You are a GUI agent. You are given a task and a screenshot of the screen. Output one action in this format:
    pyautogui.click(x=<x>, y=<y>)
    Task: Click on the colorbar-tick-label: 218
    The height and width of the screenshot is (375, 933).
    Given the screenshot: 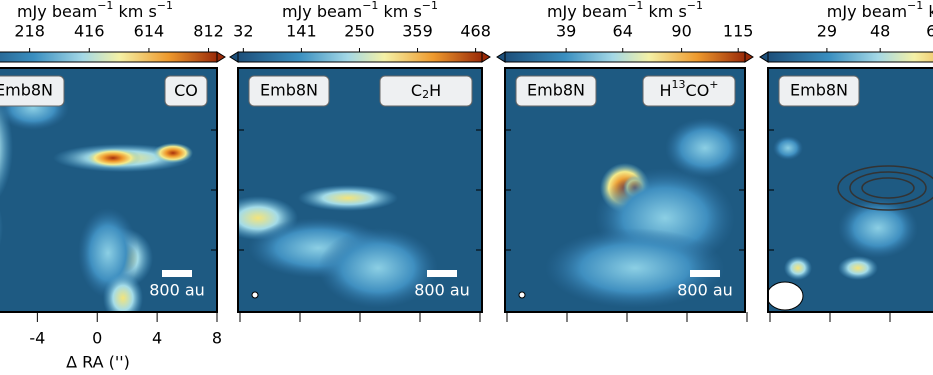 What is the action you would take?
    pyautogui.click(x=29, y=31)
    